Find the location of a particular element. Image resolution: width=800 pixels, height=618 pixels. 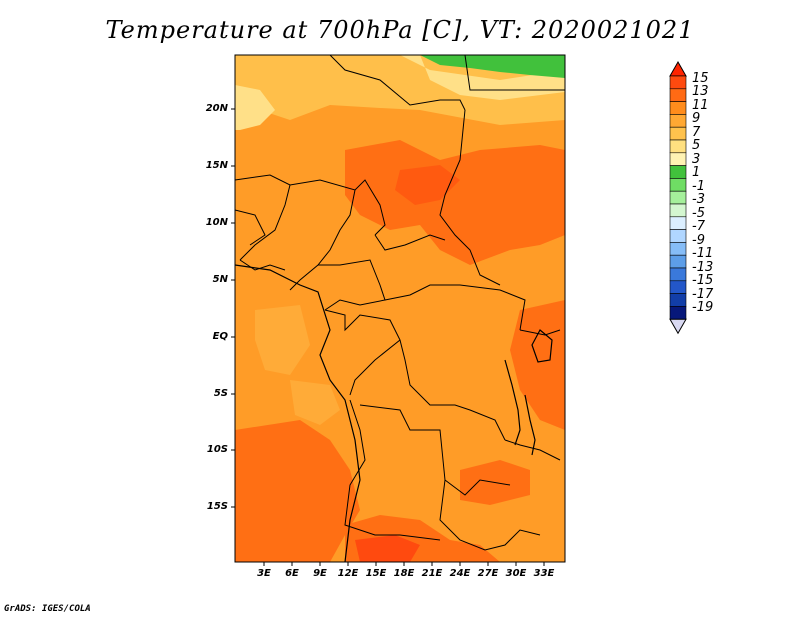

colorbar-tick-label: 5 is located at coordinates (696, 146).